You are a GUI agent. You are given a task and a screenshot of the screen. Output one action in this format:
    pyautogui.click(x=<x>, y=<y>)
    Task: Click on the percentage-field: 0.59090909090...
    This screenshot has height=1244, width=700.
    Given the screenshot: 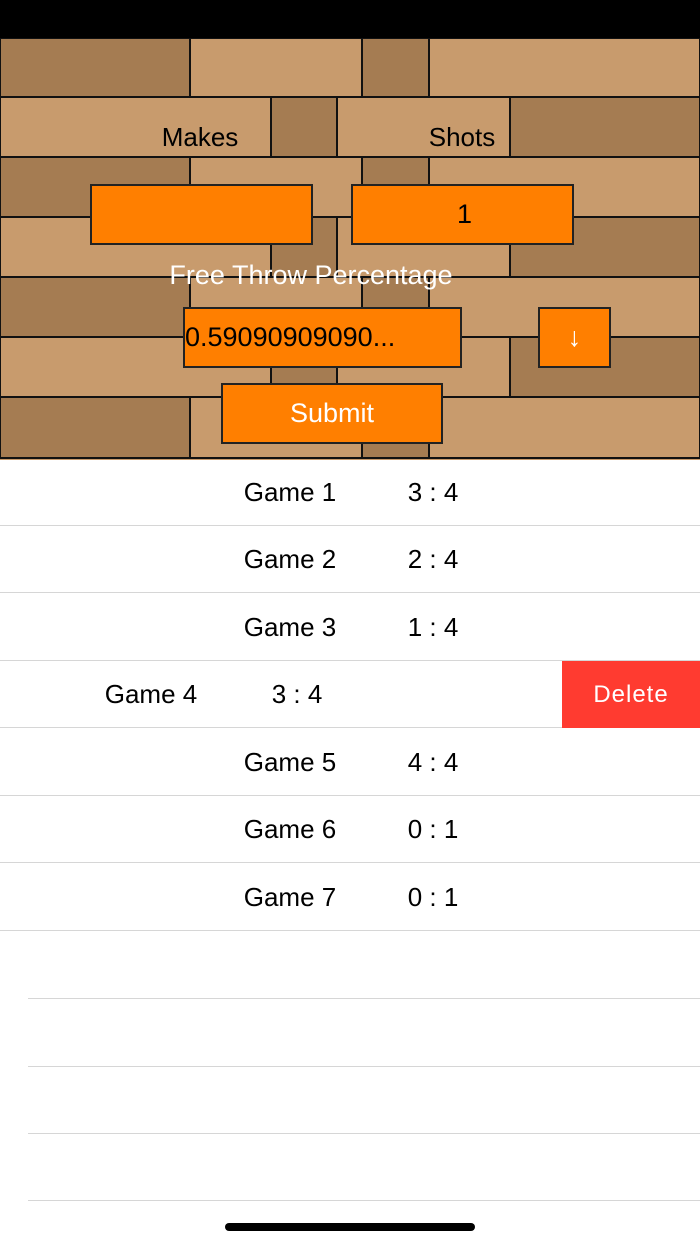 What is the action you would take?
    pyautogui.click(x=322, y=337)
    